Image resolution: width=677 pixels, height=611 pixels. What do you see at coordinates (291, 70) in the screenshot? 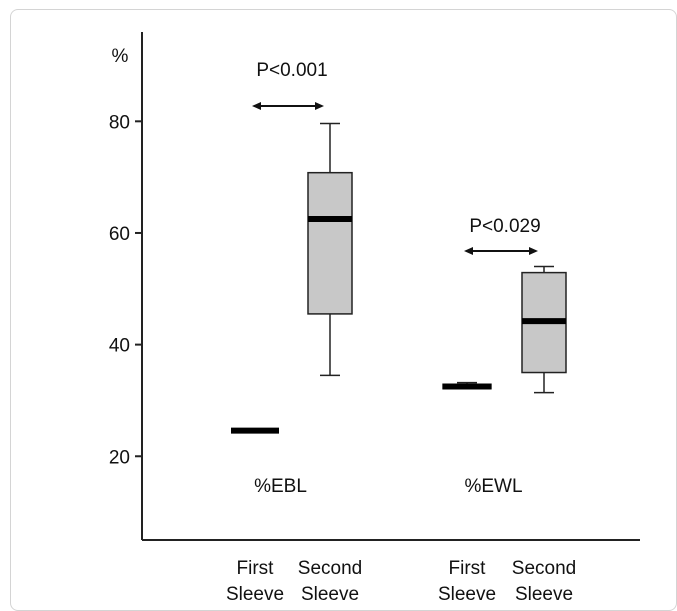
I see `p-value-label: P<0.001` at bounding box center [291, 70].